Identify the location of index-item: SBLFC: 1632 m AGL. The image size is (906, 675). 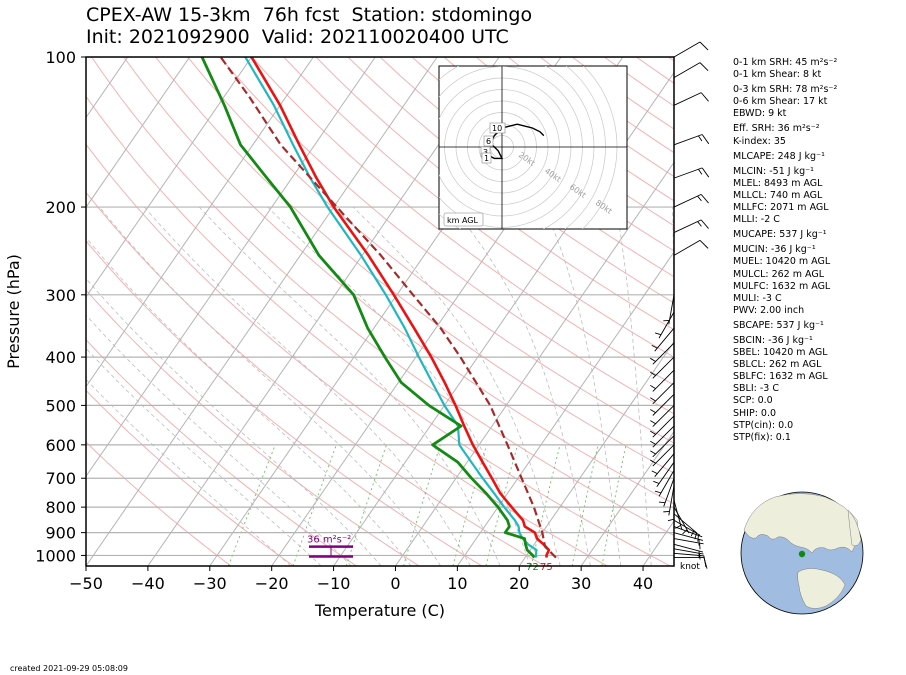
(780, 377).